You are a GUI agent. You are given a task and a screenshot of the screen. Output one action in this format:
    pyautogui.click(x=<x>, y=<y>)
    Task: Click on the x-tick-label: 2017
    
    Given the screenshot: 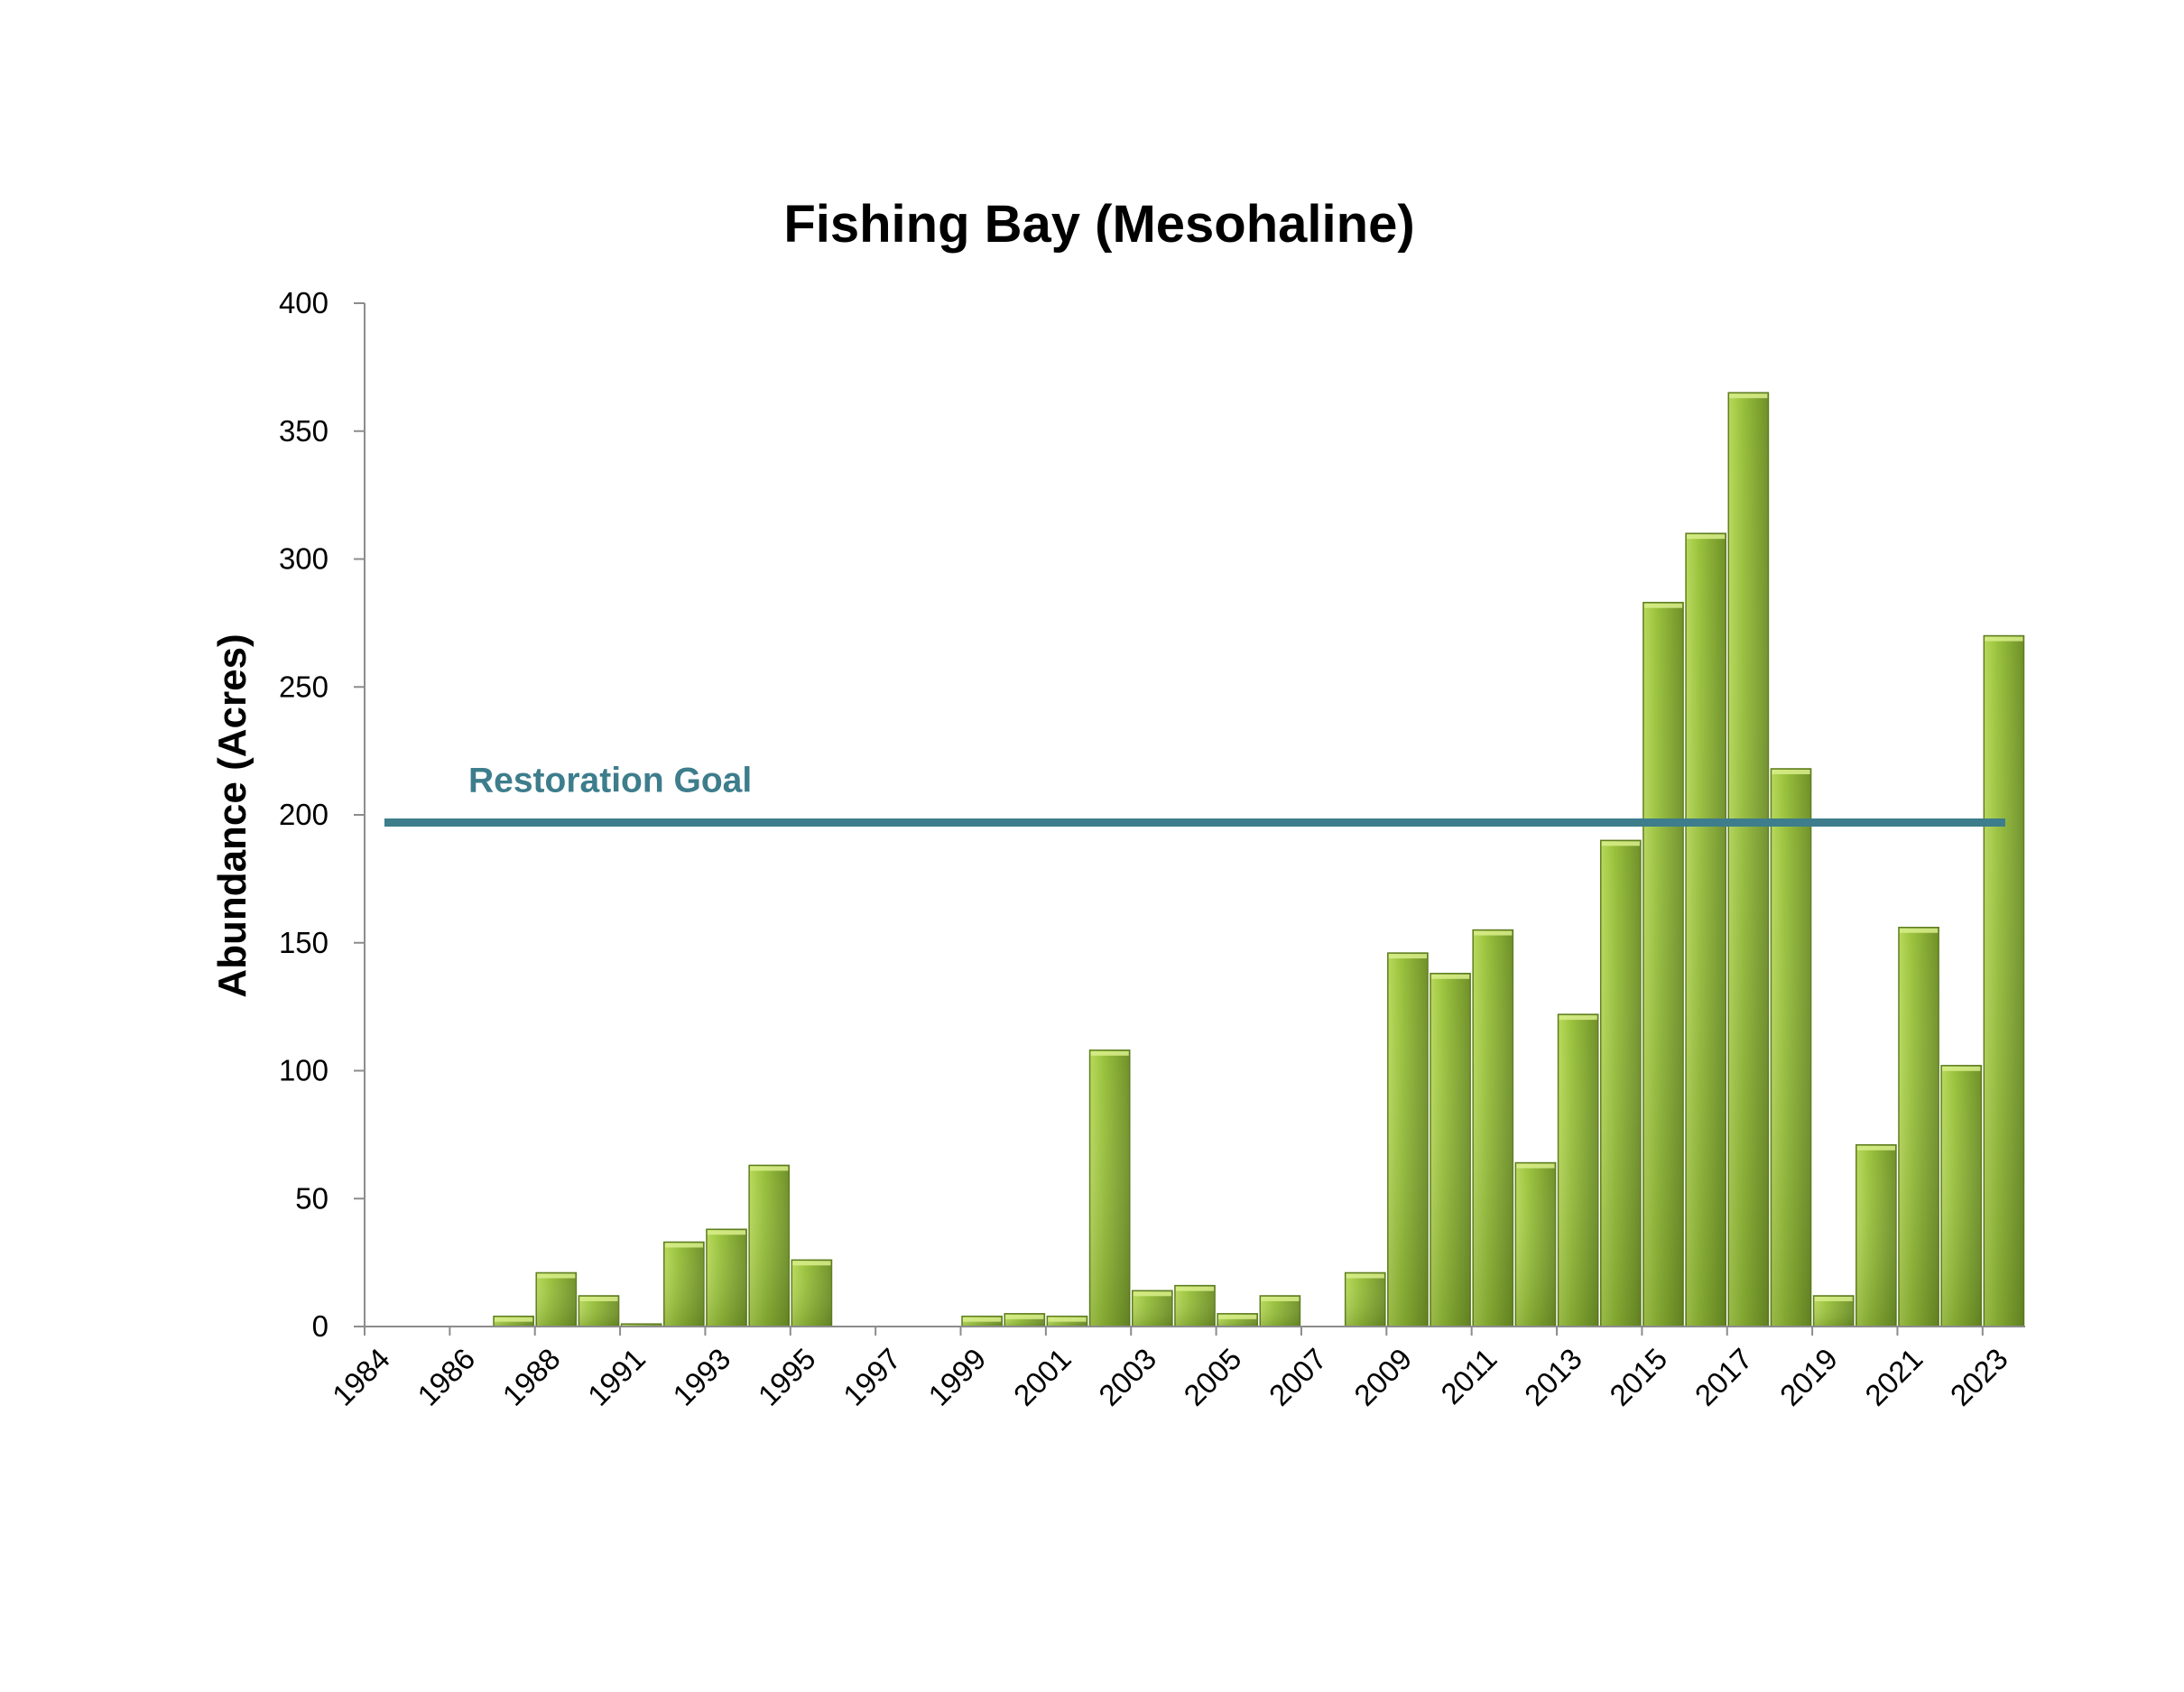 What is the action you would take?
    pyautogui.click(x=1724, y=1377)
    